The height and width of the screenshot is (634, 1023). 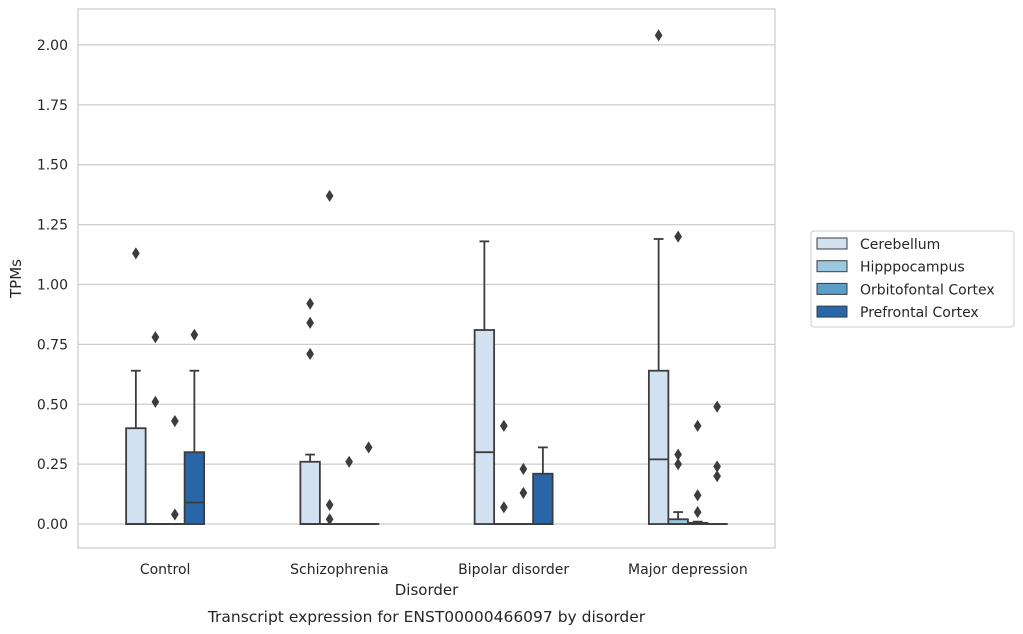 I want to click on y-tick-label: 1.00, so click(x=52, y=285).